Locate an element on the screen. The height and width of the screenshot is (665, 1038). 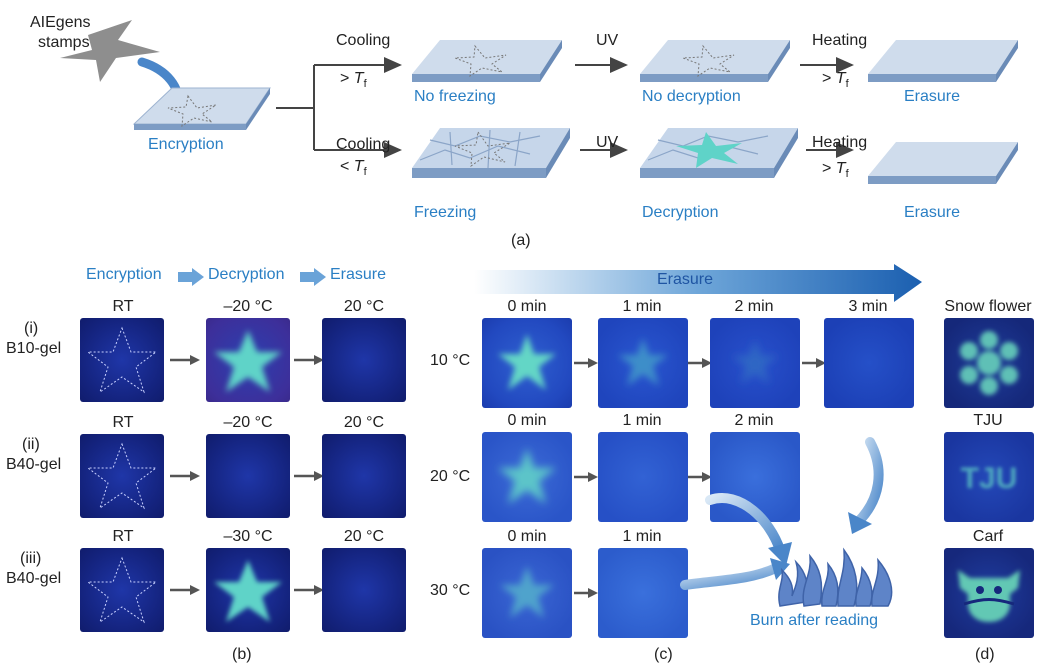
b-header-erasure: Erasure is located at coordinates (358, 274).